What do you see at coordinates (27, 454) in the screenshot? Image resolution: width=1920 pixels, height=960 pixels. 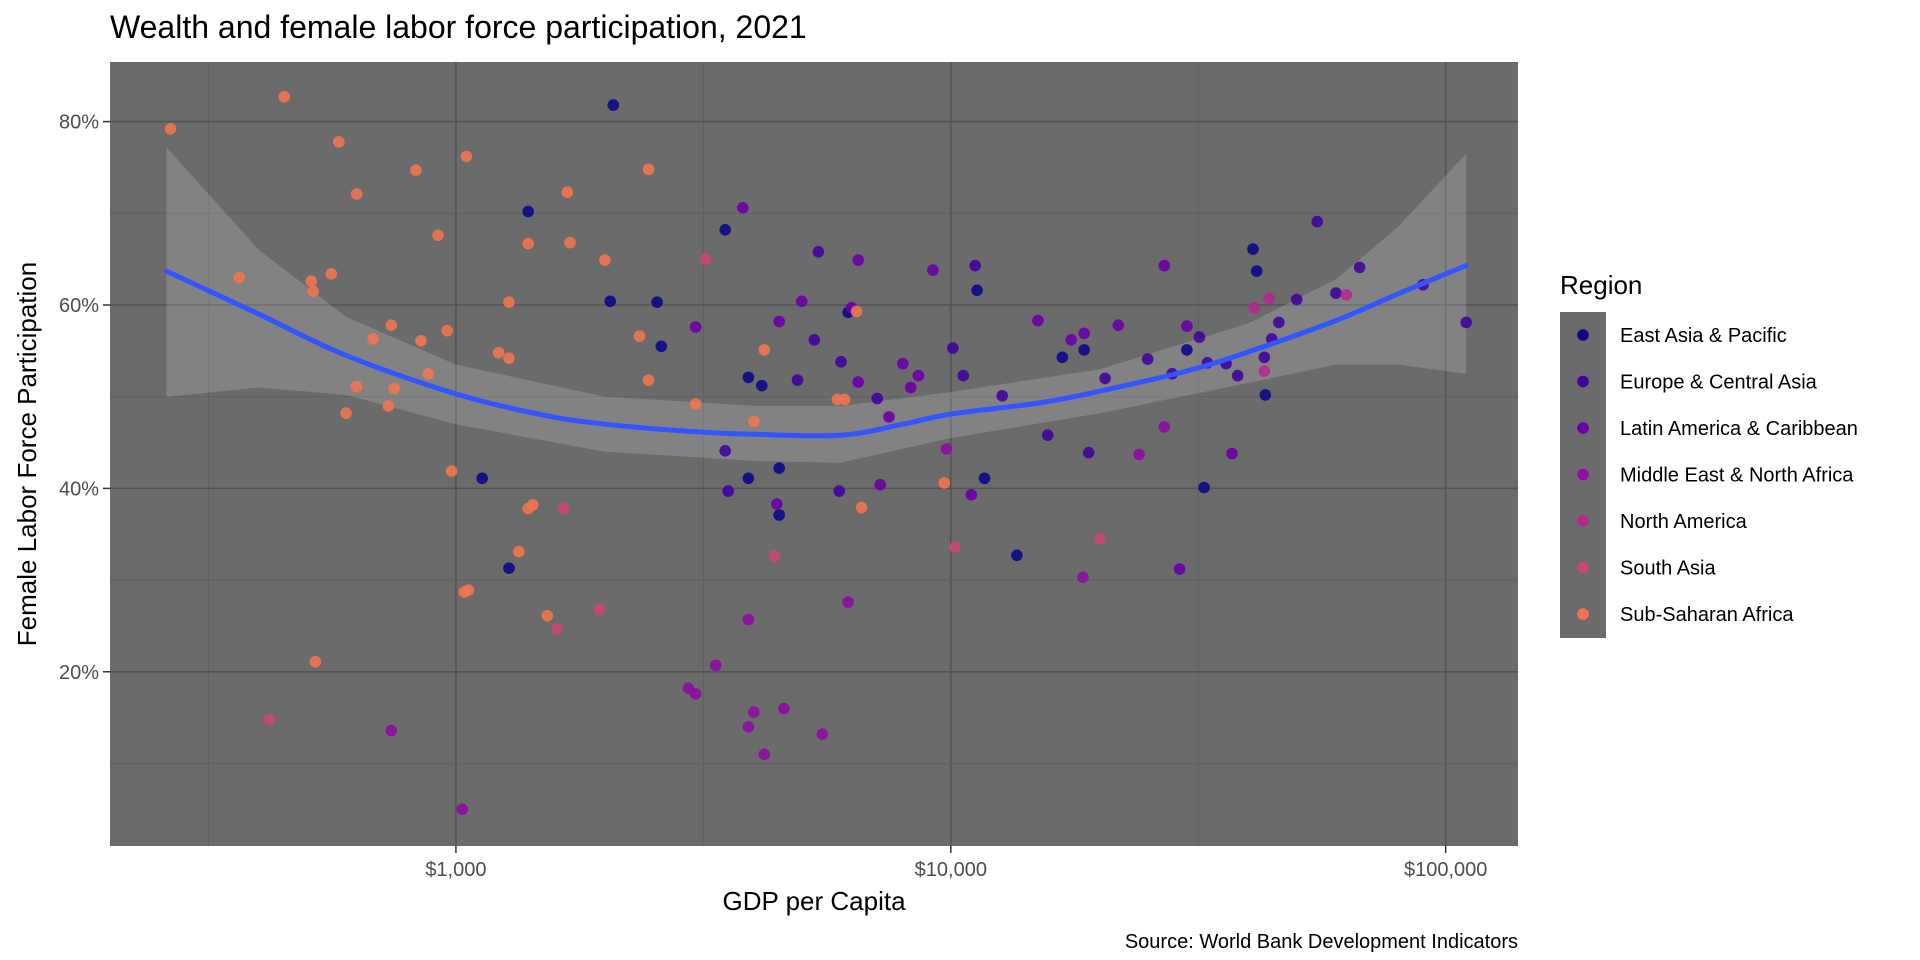 I see `y-axis-label: Female Labor Force Participation` at bounding box center [27, 454].